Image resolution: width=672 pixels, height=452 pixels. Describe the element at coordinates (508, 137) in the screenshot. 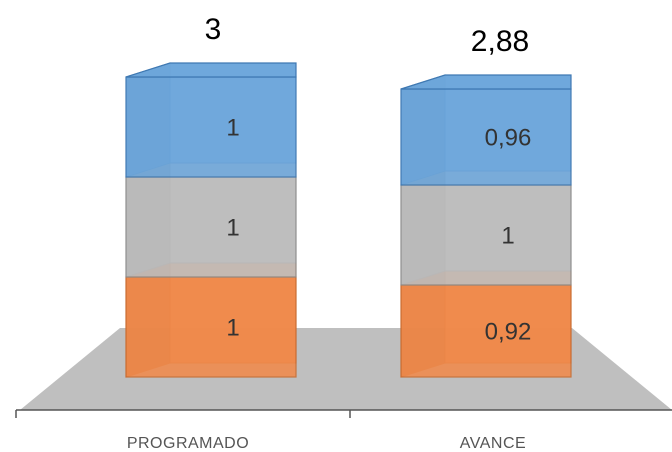

I see `data-label-avance-top: 0,96` at that location.